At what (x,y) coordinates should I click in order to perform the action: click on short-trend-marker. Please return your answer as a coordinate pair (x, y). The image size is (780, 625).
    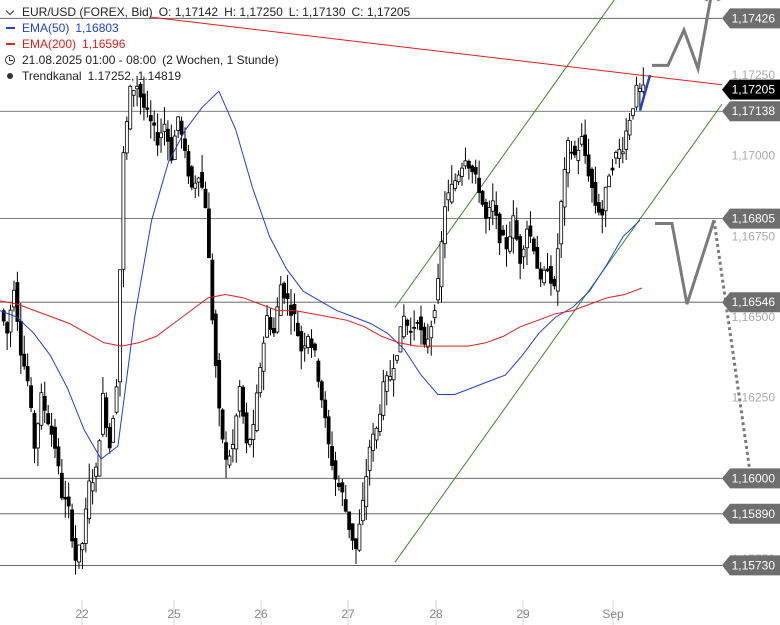
    Looking at the image, I should click on (645, 92).